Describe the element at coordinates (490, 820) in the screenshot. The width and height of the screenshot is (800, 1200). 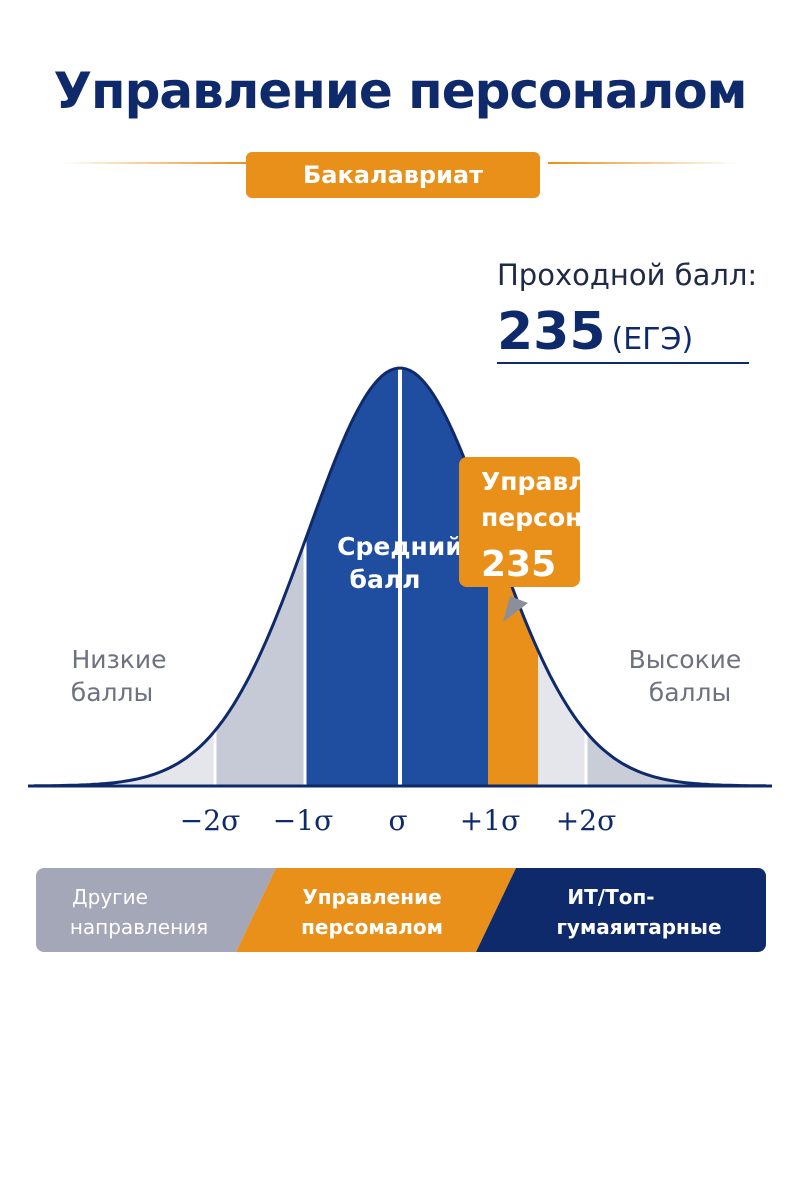
I see `tick-label-plus-1sigma: +1σ` at that location.